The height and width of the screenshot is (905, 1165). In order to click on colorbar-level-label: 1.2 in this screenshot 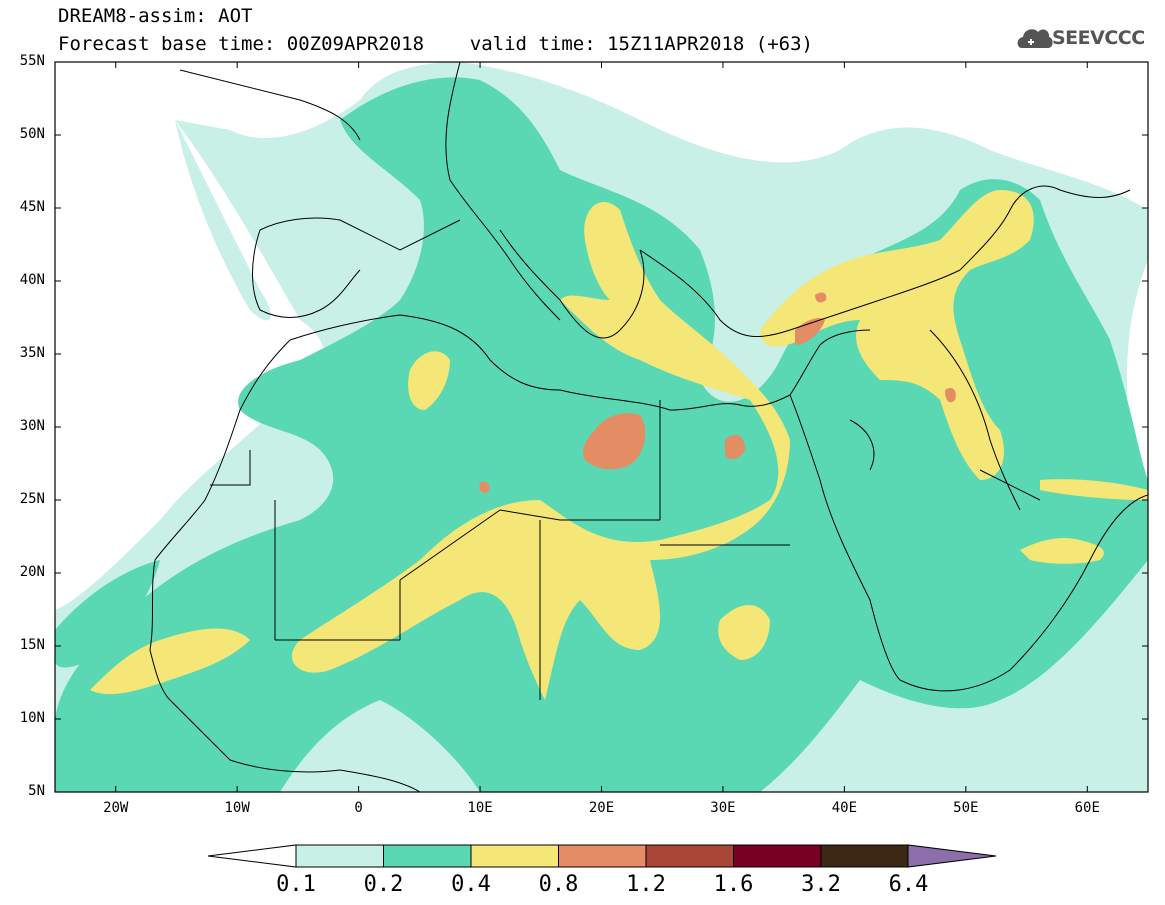, I will do `click(646, 884)`.